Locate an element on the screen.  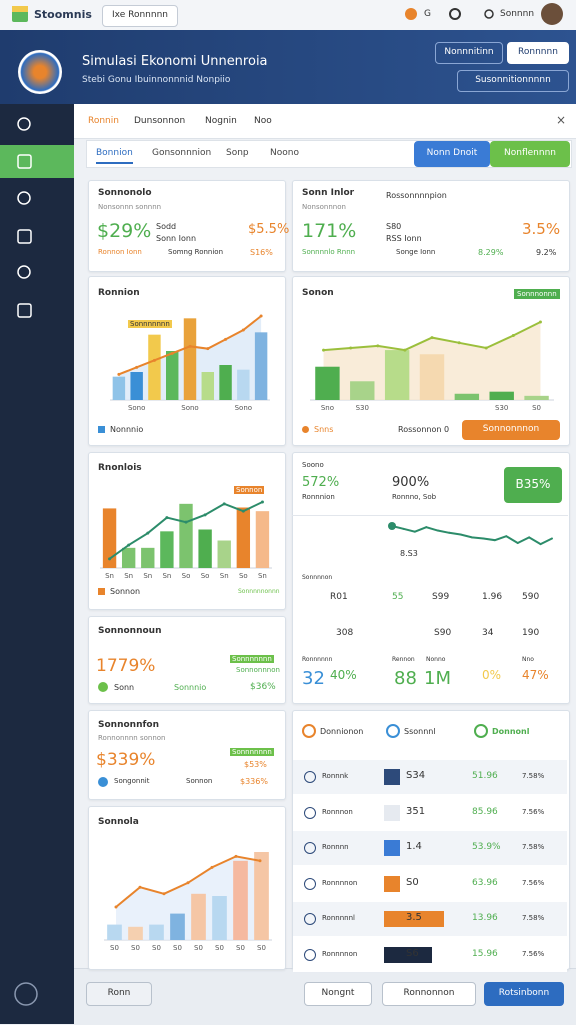
chart-badge: Sonnon is located at coordinates (249, 490).